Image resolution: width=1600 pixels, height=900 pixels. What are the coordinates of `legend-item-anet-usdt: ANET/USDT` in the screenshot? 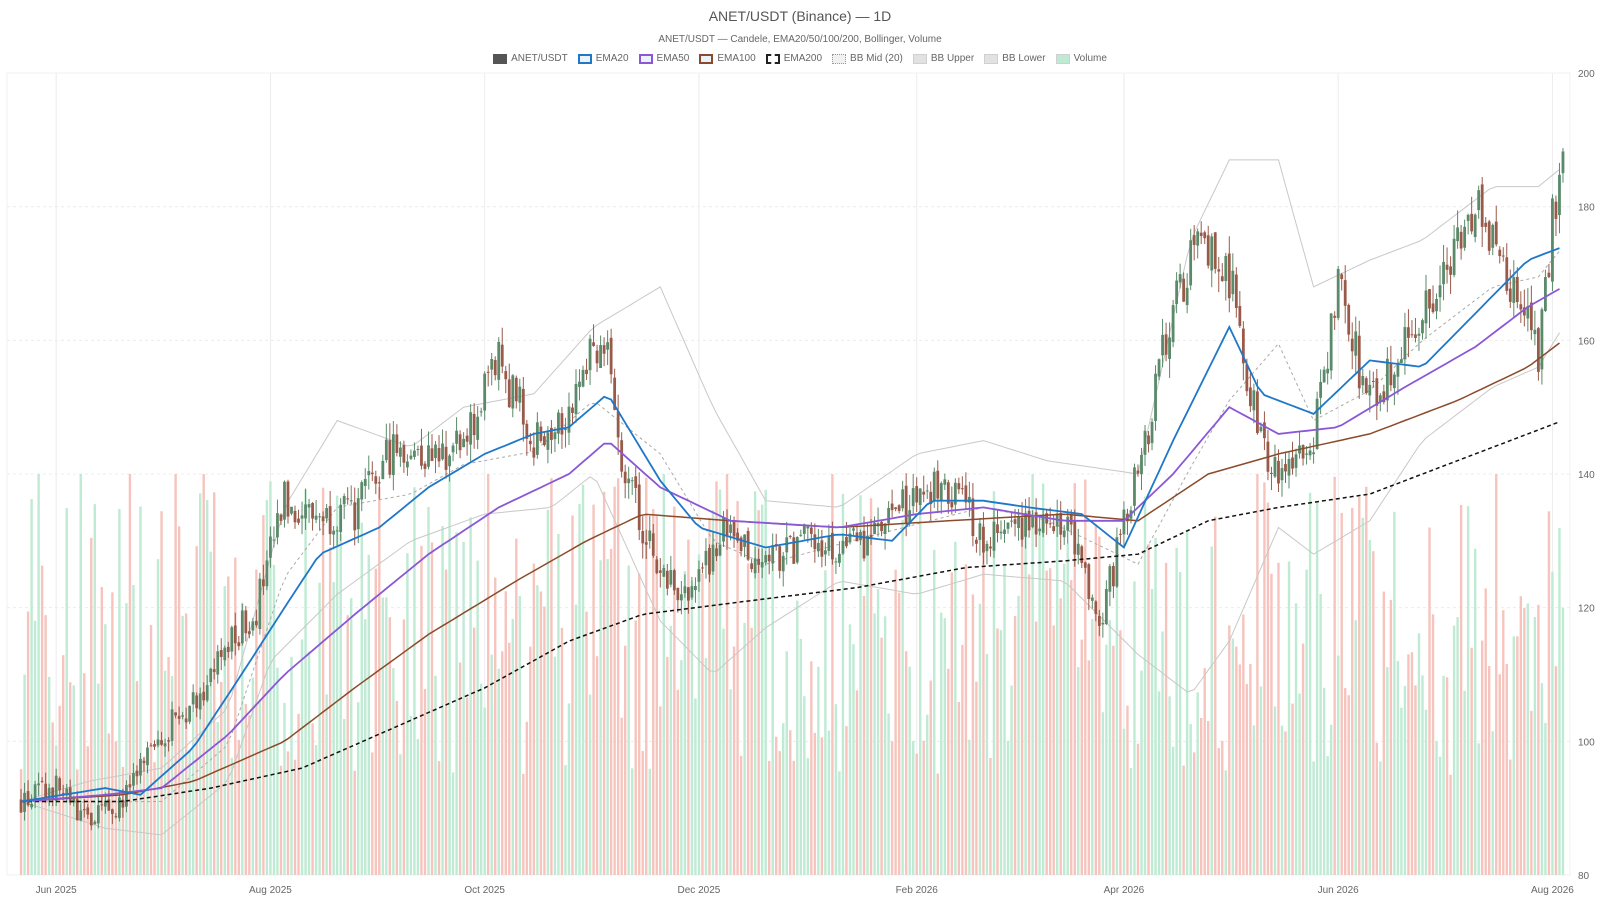 It's located at (530, 58).